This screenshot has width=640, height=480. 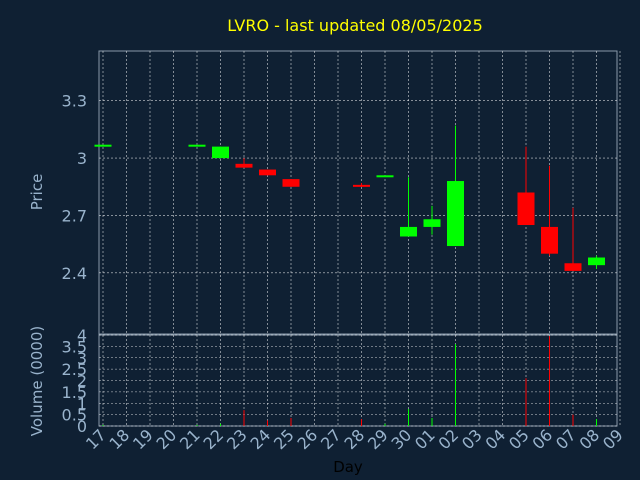 What do you see at coordinates (37, 192) in the screenshot?
I see `price-axis-label: Price` at bounding box center [37, 192].